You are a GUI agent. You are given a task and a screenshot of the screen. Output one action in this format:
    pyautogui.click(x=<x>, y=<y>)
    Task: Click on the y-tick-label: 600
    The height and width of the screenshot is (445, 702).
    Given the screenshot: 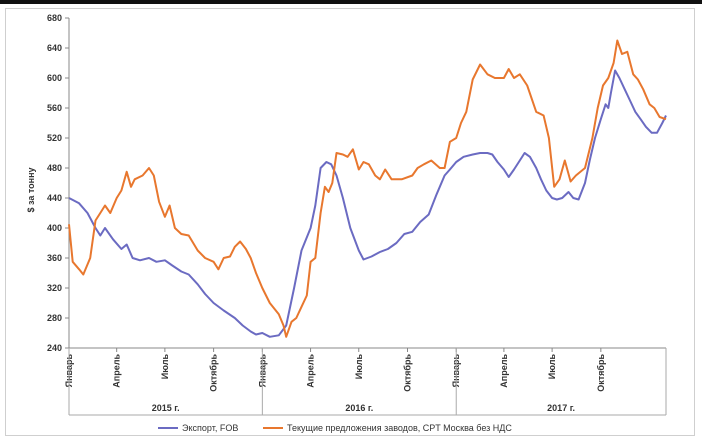 What is the action you would take?
    pyautogui.click(x=54, y=78)
    